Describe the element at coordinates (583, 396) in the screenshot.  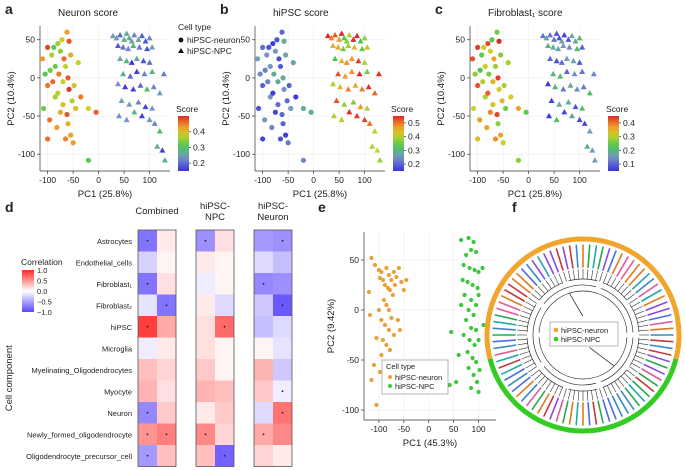
I see `cluster-arc-npc` at that location.